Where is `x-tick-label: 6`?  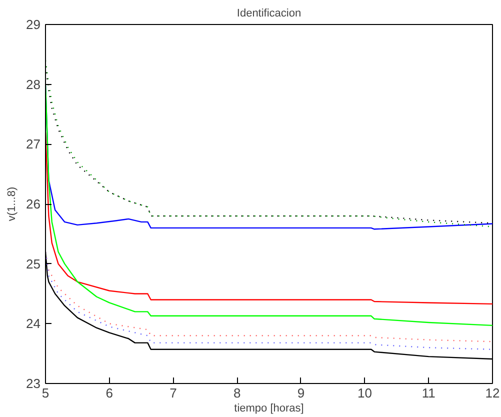 x-tick-label: 6 is located at coordinates (109, 393).